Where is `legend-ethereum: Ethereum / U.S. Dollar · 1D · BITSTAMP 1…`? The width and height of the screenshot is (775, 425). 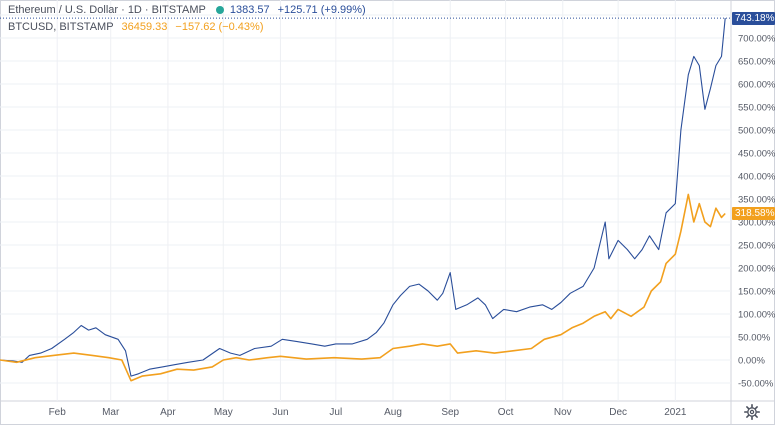 legend-ethereum: Ethereum / U.S. Dollar · 1D · BITSTAMP 1… is located at coordinates (187, 10).